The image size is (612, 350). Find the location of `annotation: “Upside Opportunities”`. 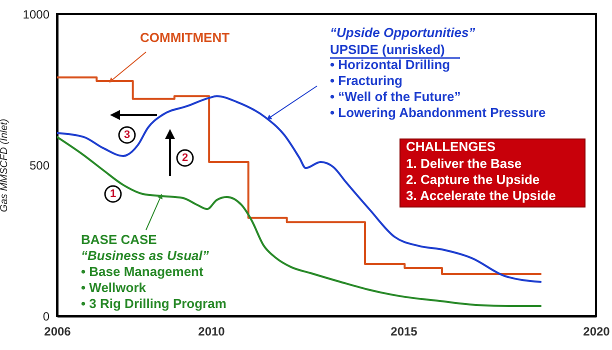

annotation: “Upside Opportunities” is located at coordinates (403, 32).